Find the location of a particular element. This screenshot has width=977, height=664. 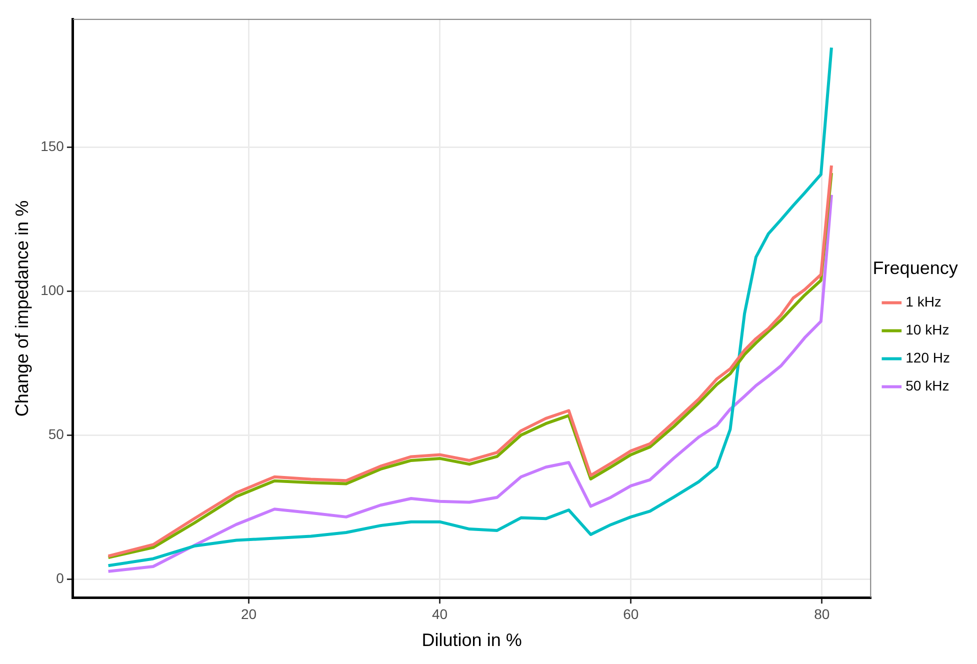

legend-label: 10 kHz is located at coordinates (928, 330).